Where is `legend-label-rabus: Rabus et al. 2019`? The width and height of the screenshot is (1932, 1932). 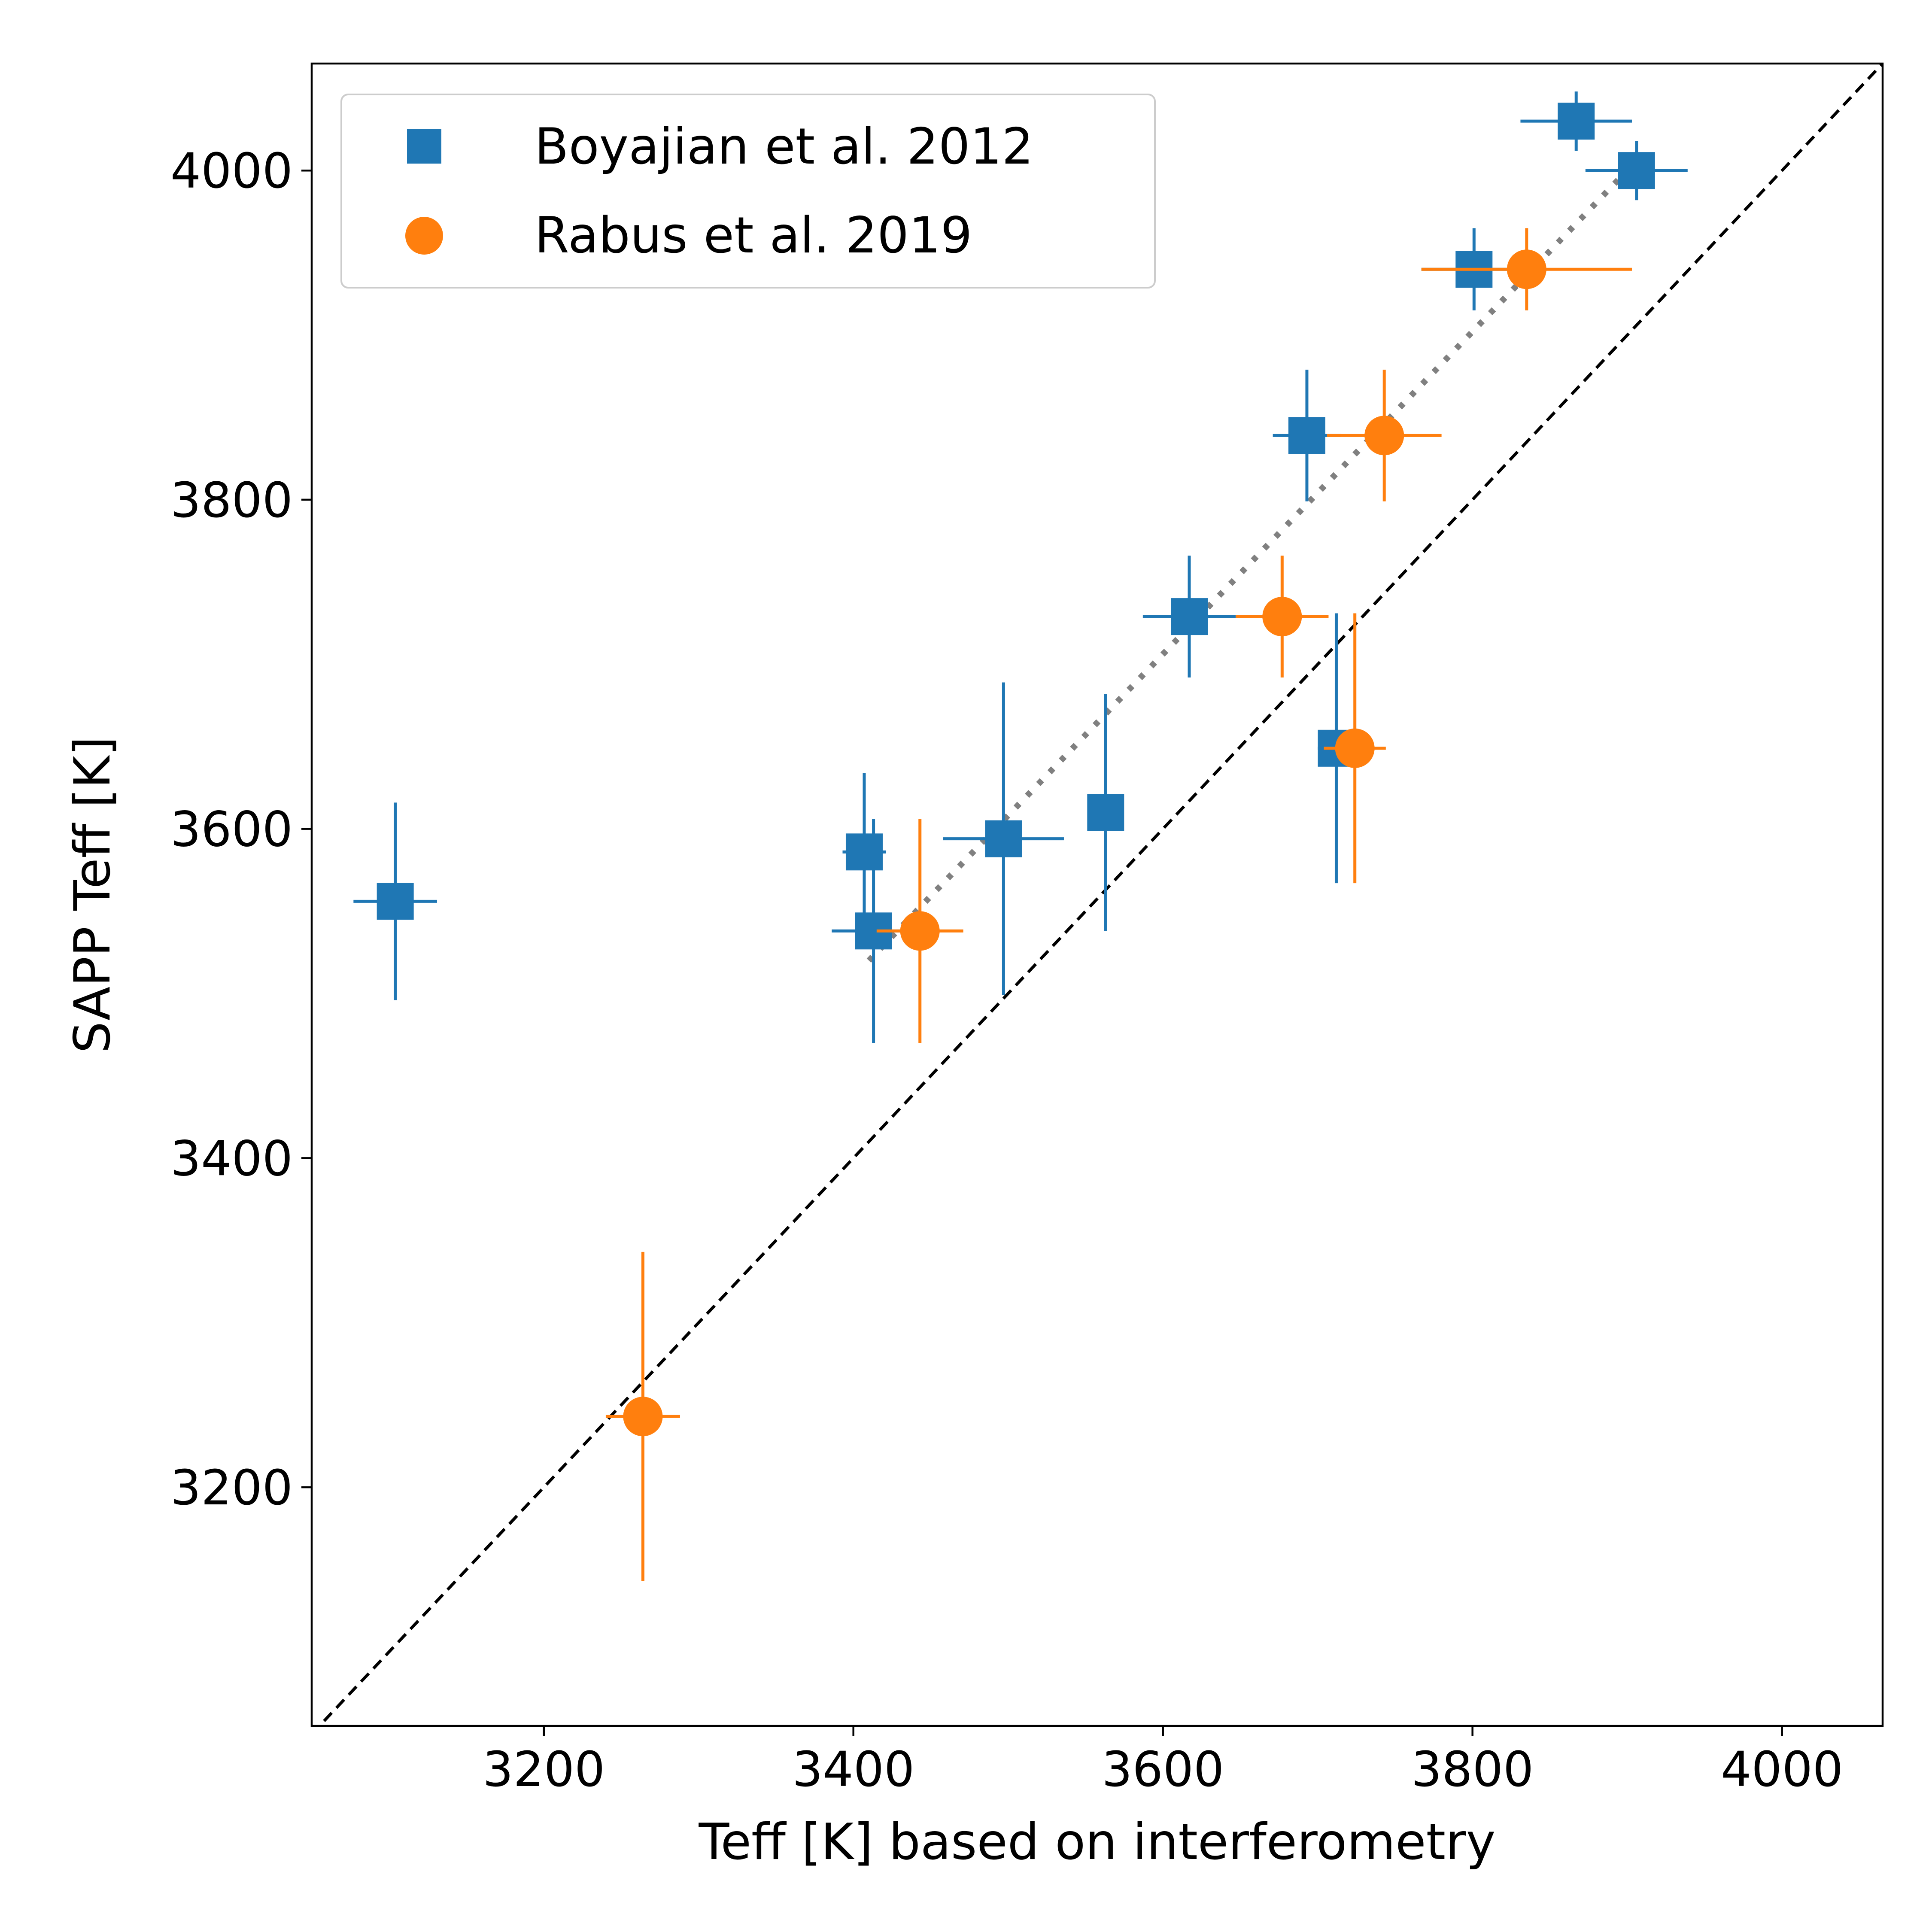
legend-label-rabus: Rabus et al. 2019 is located at coordinates (753, 236).